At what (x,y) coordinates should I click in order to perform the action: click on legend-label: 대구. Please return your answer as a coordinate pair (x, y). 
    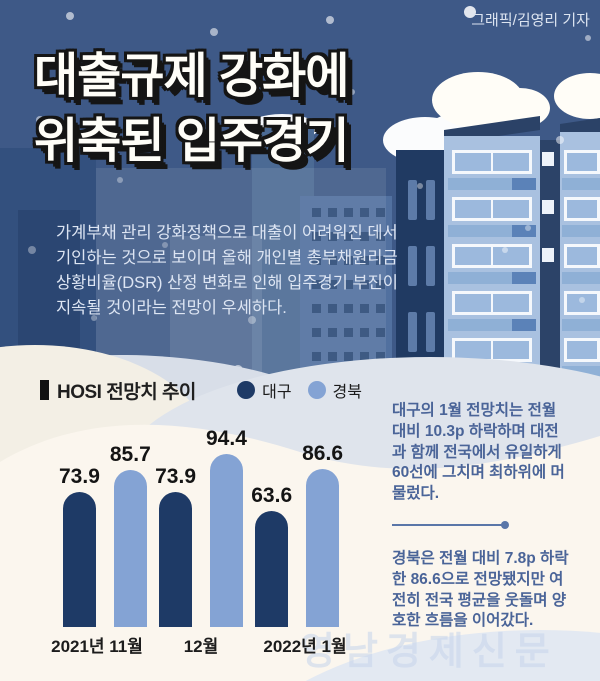
    Looking at the image, I should click on (277, 392).